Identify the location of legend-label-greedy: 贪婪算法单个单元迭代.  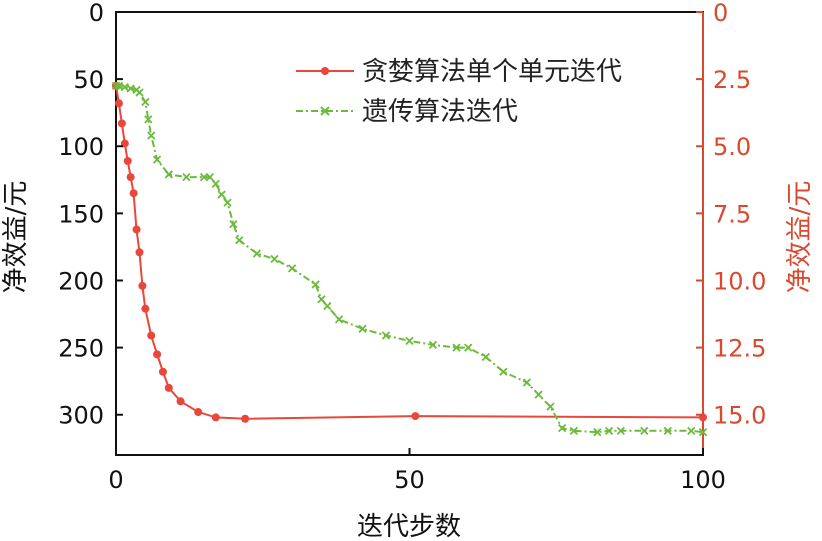
(492, 72).